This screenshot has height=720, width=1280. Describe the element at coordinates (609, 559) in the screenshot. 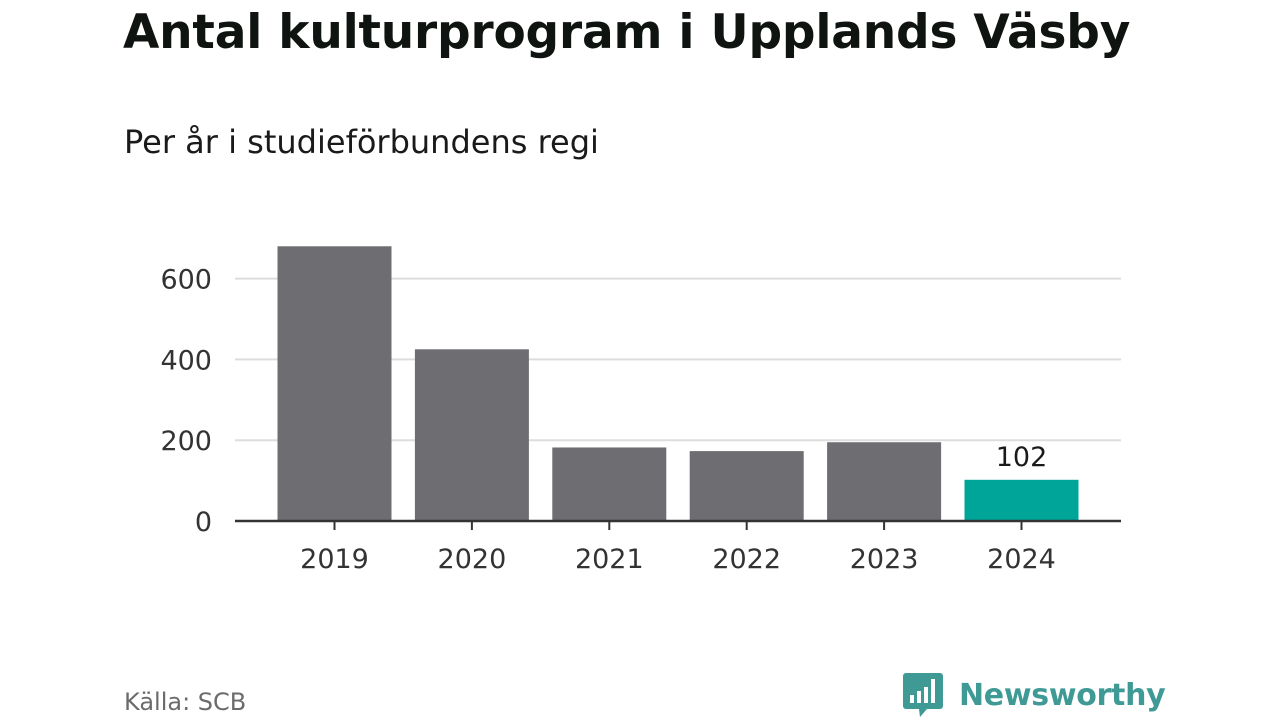

I see `x-tick-label: 2021` at that location.